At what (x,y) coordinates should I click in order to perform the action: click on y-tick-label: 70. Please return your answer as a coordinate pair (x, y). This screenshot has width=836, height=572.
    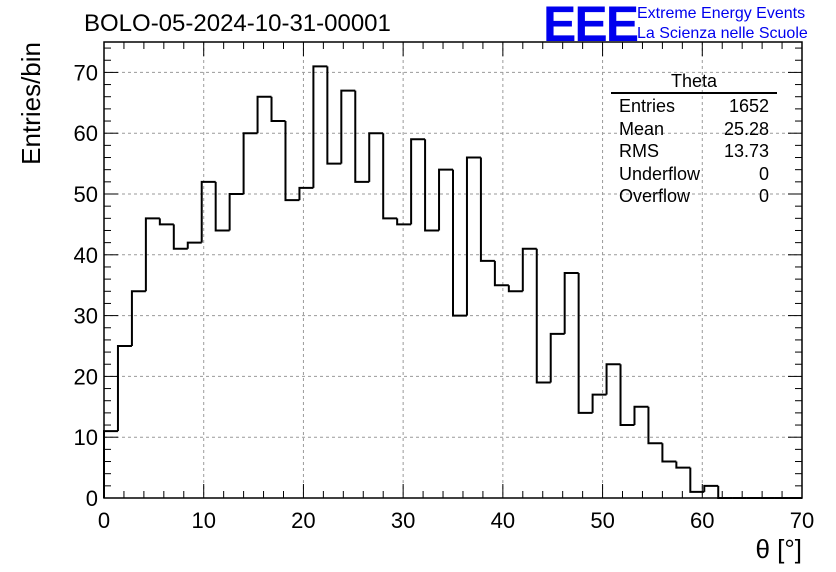
    Looking at the image, I should click on (86, 72).